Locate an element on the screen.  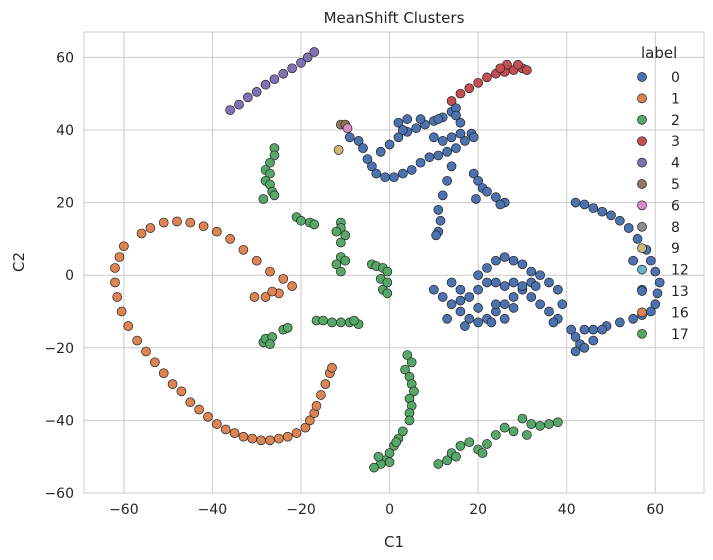
legend-entry: 8 is located at coordinates (658, 228).